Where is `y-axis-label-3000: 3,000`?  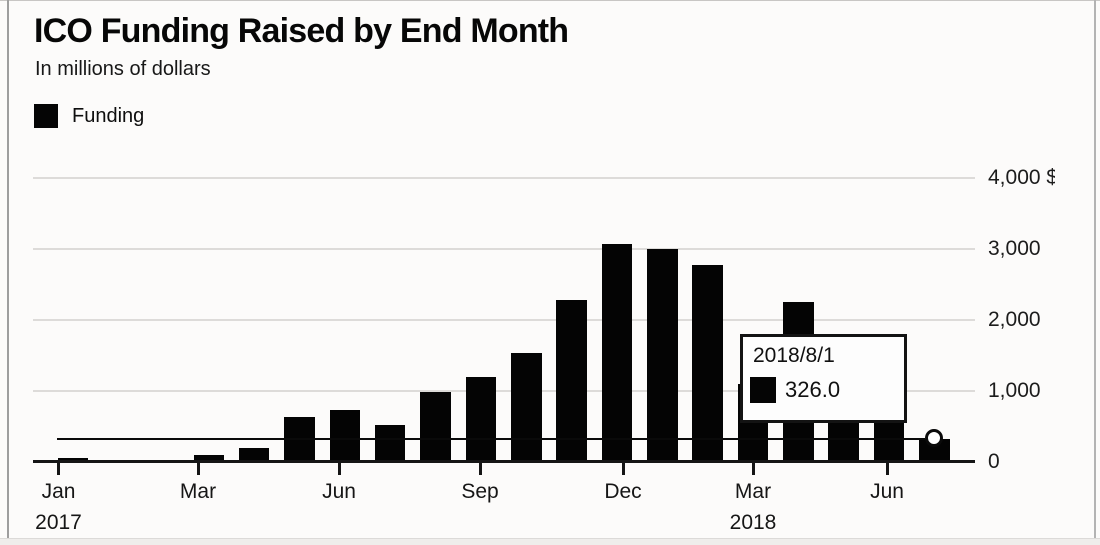
y-axis-label-3000: 3,000 is located at coordinates (1014, 249).